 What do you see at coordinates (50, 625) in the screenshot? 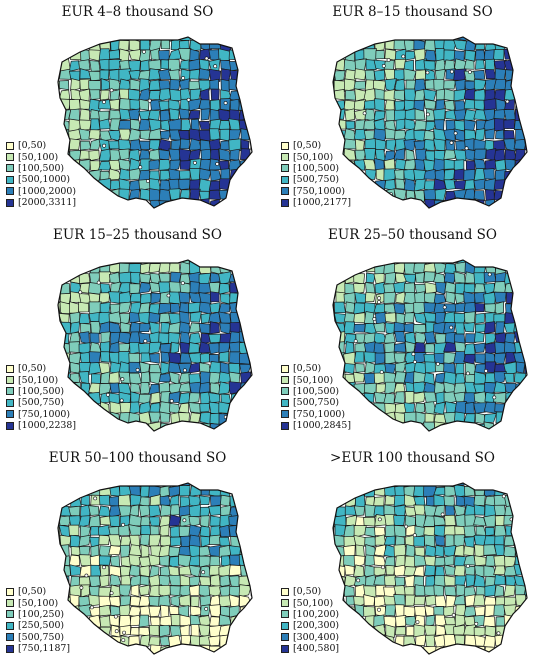
I see `legend-item: [250,500)` at bounding box center [50, 625].